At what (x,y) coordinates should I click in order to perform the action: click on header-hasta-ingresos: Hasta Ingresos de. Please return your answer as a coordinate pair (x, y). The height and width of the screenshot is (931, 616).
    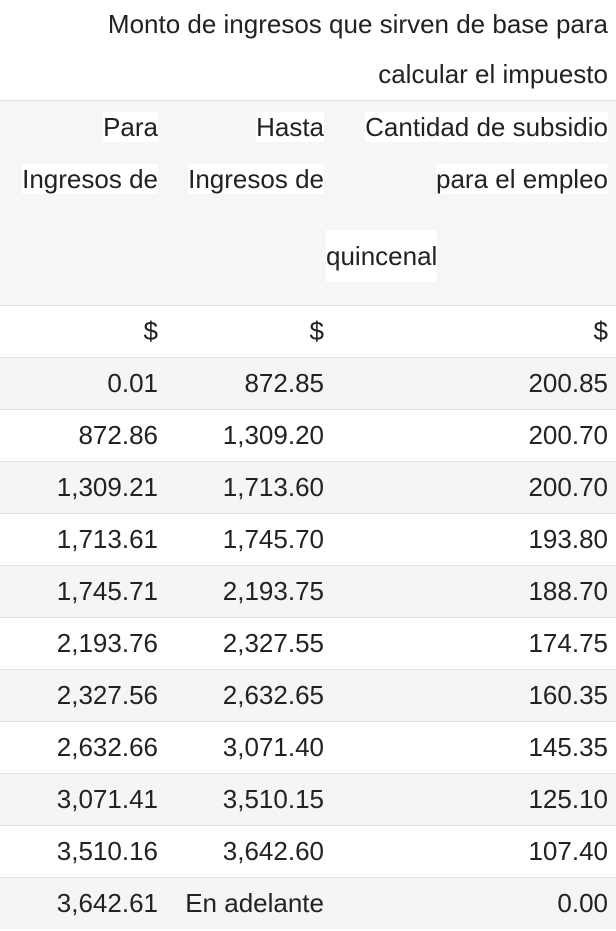
    Looking at the image, I should click on (249, 203).